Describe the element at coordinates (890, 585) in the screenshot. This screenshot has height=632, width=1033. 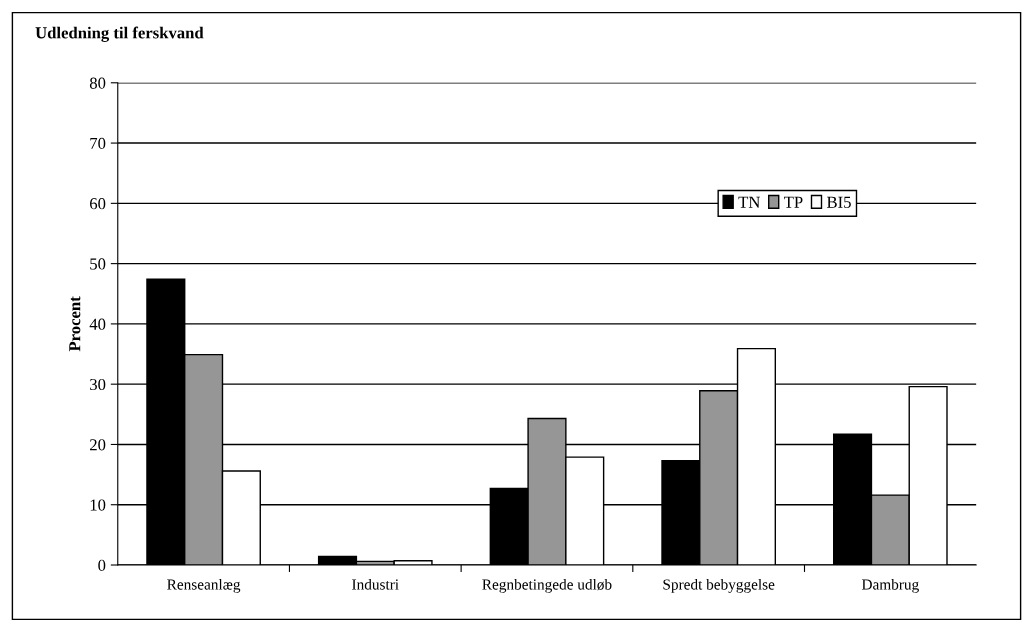
I see `x-tick-label: Dambrug` at that location.